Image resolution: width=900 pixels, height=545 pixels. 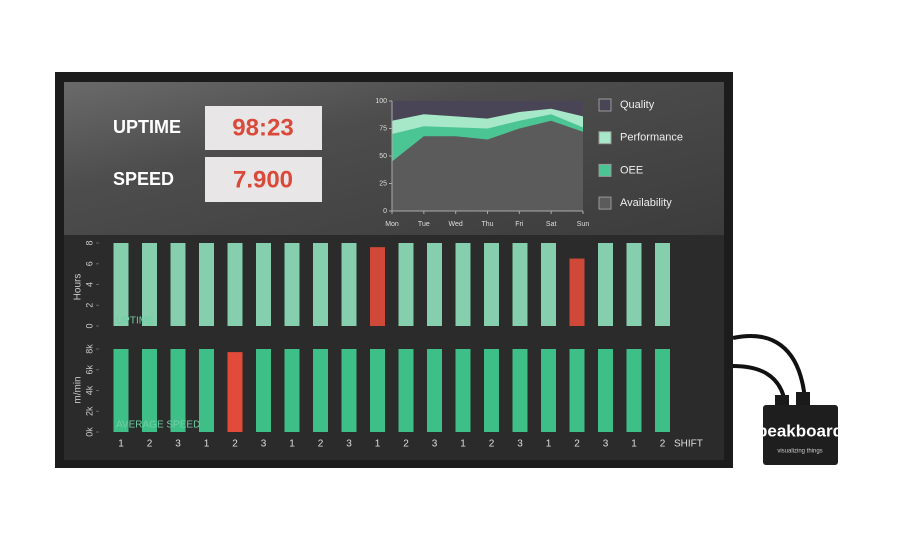 What do you see at coordinates (392, 224) in the screenshot?
I see `x-tick-label: Mon` at bounding box center [392, 224].